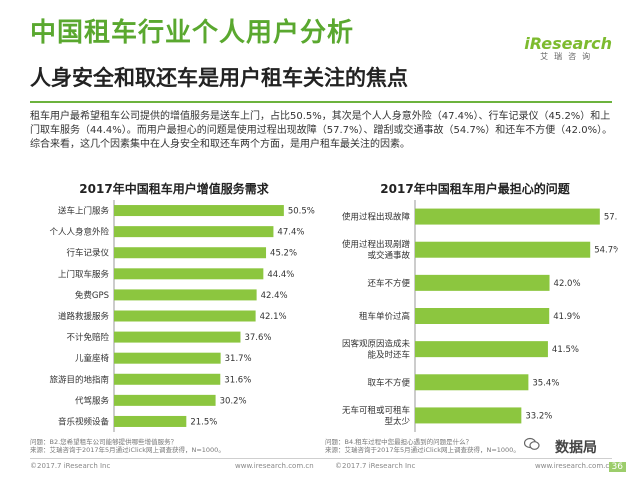  What do you see at coordinates (283, 254) in the screenshot?
I see `data-label-2: 45.2%` at bounding box center [283, 254].